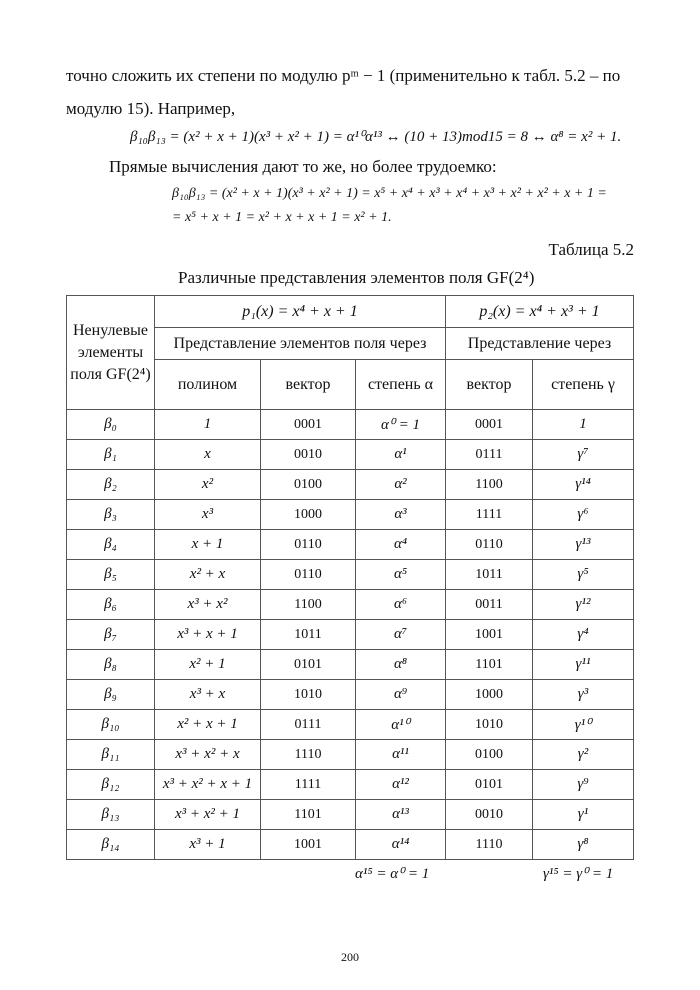  I want to click on cell-power-alpha: α⁹, so click(400, 694).